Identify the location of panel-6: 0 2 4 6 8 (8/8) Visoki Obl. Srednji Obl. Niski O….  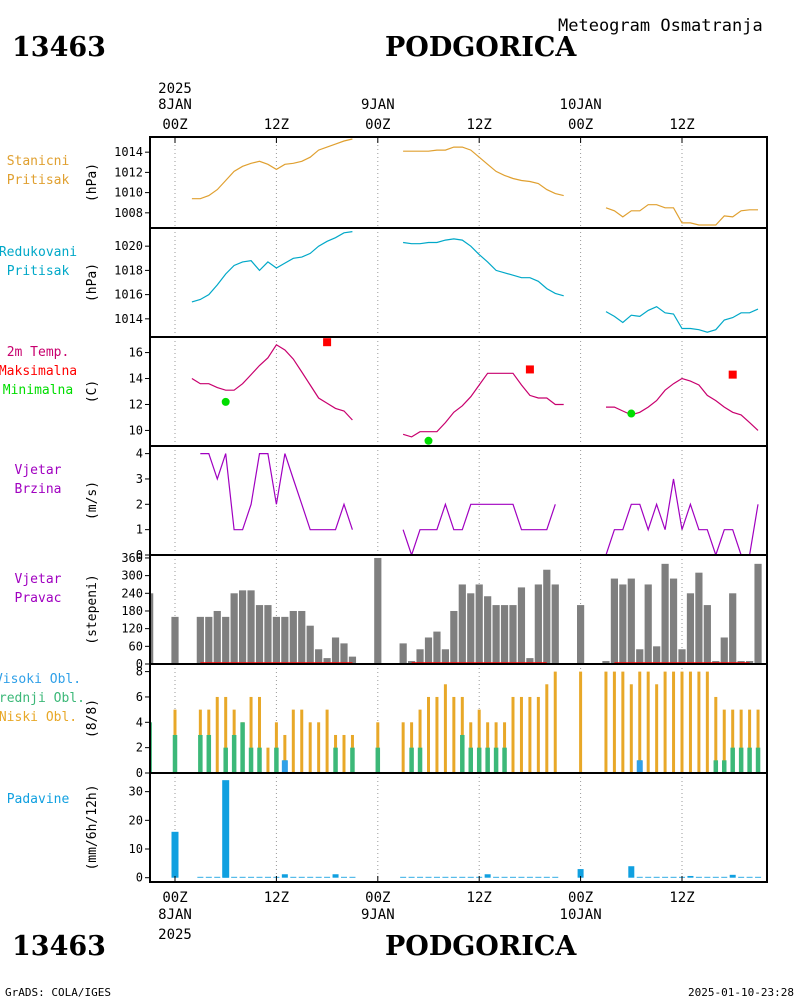
(384, 721).